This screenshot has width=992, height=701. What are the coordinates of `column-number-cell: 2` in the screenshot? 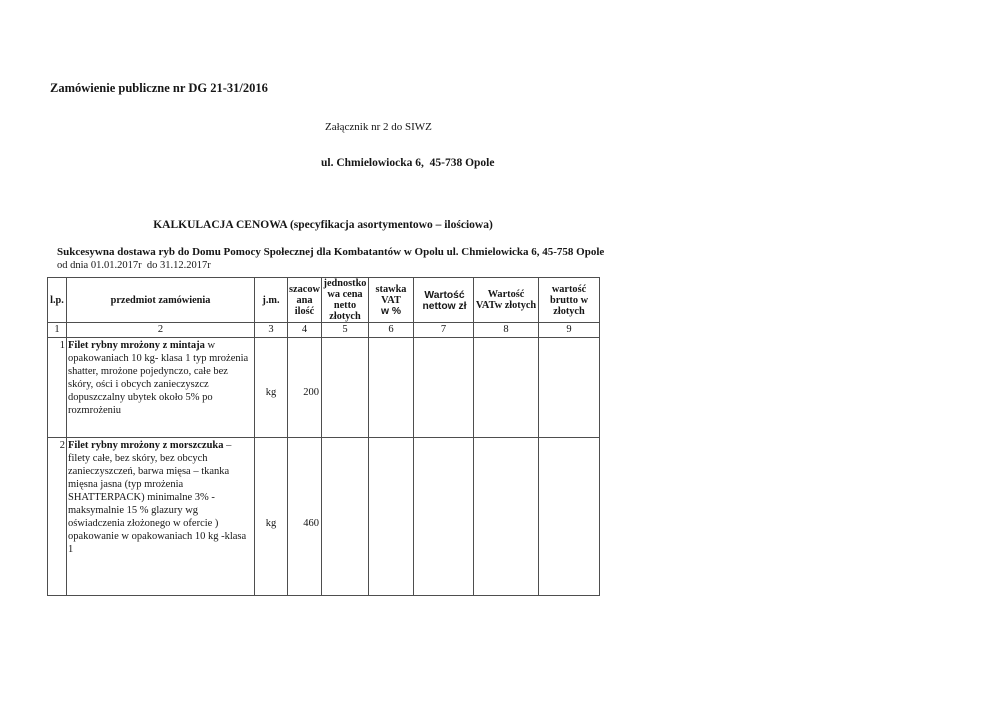 It's located at (160, 330).